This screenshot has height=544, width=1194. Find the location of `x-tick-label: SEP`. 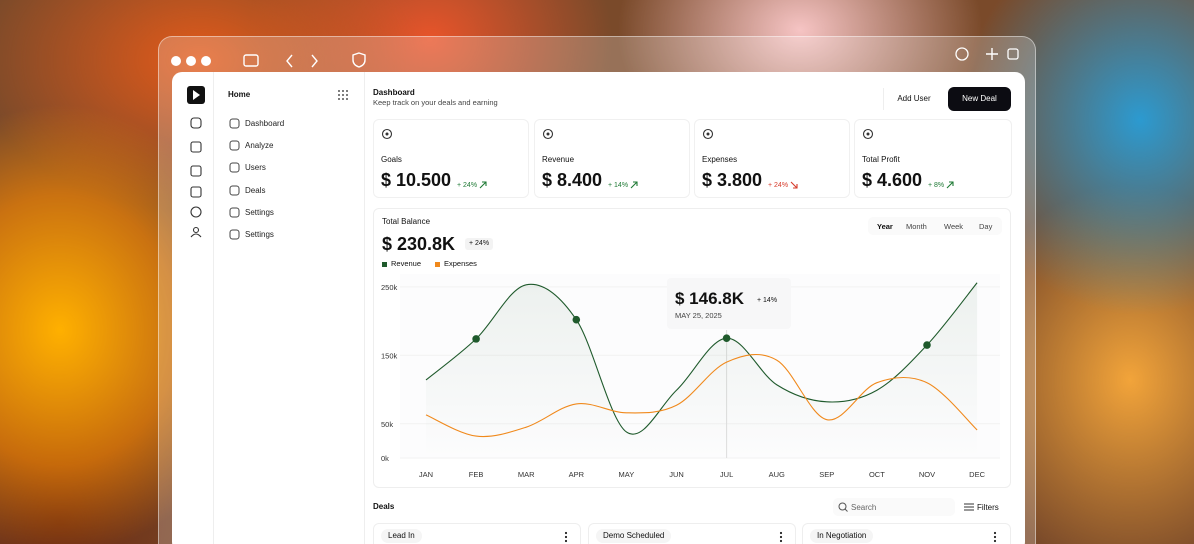

x-tick-label: SEP is located at coordinates (826, 474).